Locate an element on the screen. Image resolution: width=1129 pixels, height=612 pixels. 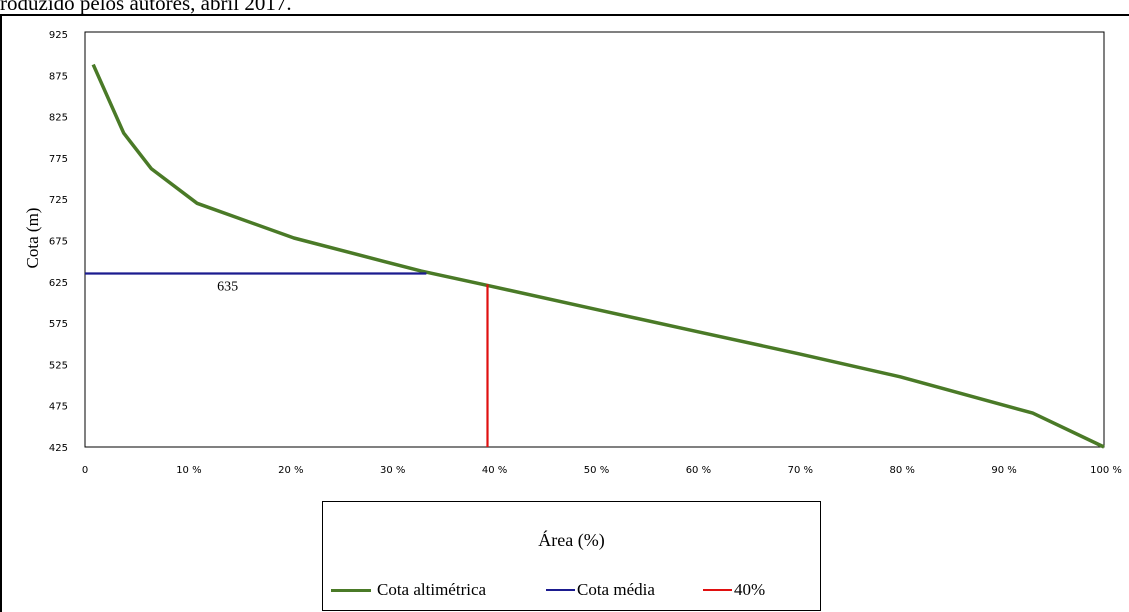
y-tick-label: 675 is located at coordinates (58, 242).